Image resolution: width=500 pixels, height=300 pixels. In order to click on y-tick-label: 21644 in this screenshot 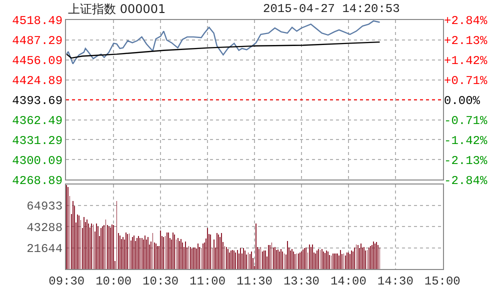, I will do `click(44, 249)`.